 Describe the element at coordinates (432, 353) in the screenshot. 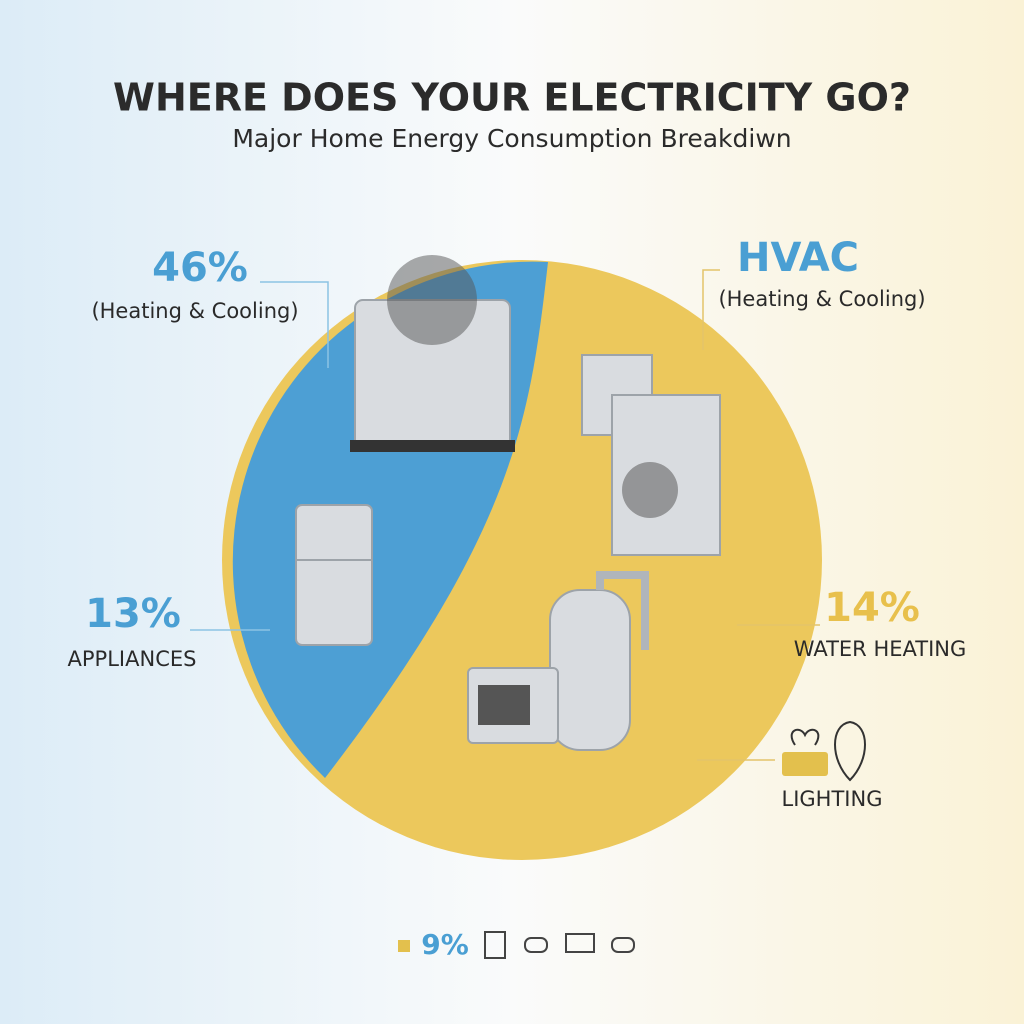

I see `ac-unit-icon` at that location.